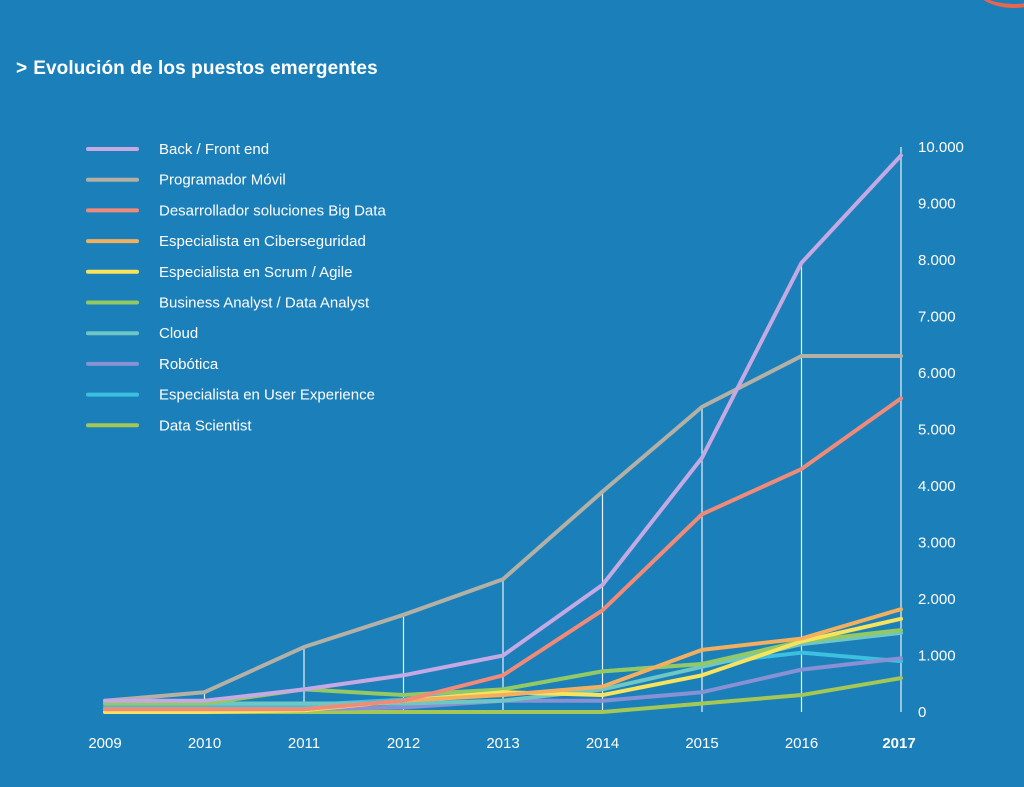  I want to click on page-title: > Evolución de los puestos emergentes, so click(197, 69).